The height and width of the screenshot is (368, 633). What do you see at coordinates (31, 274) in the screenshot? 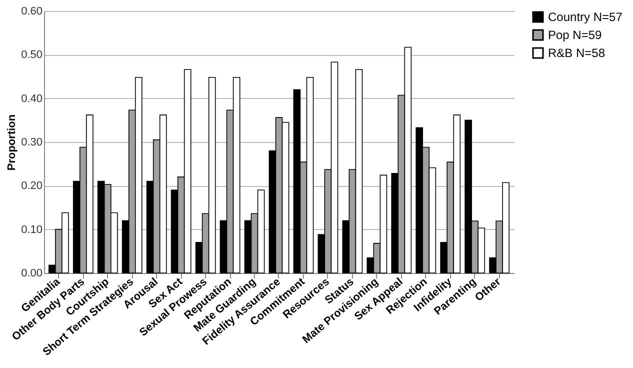
I see `y-tick-label: 0.00` at bounding box center [31, 274].